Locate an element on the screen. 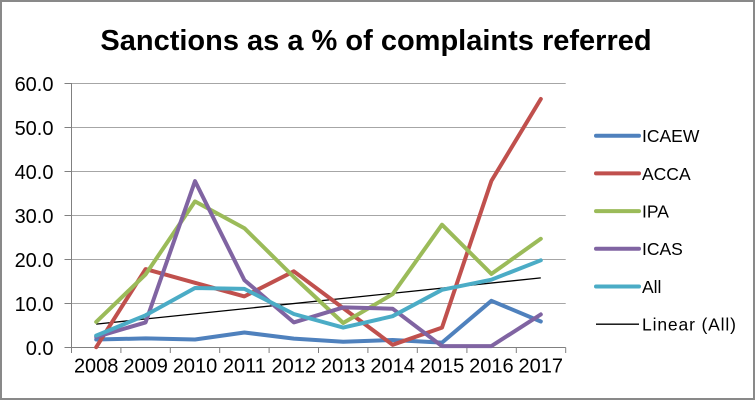  svg-text: 0.0 is located at coordinates (40, 349).